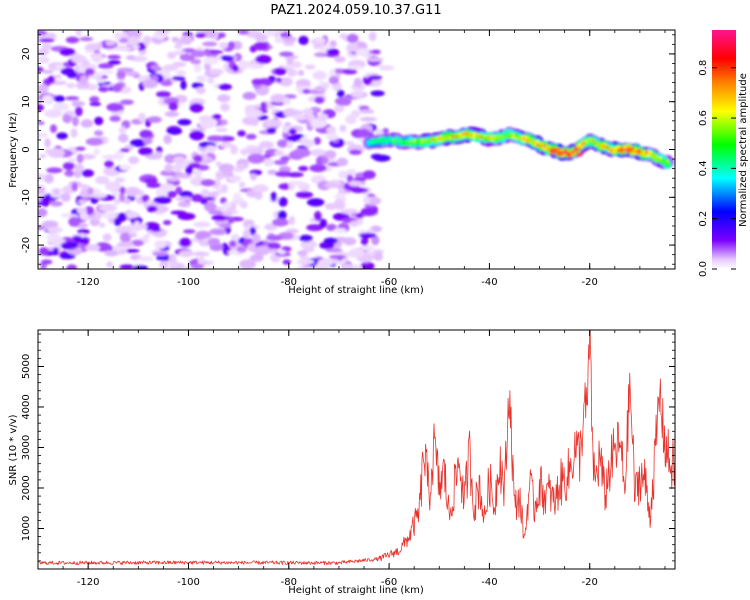  What do you see at coordinates (356, 290) in the screenshot?
I see `spectrogram-x-axis-label: Height of straight line (km)` at bounding box center [356, 290].